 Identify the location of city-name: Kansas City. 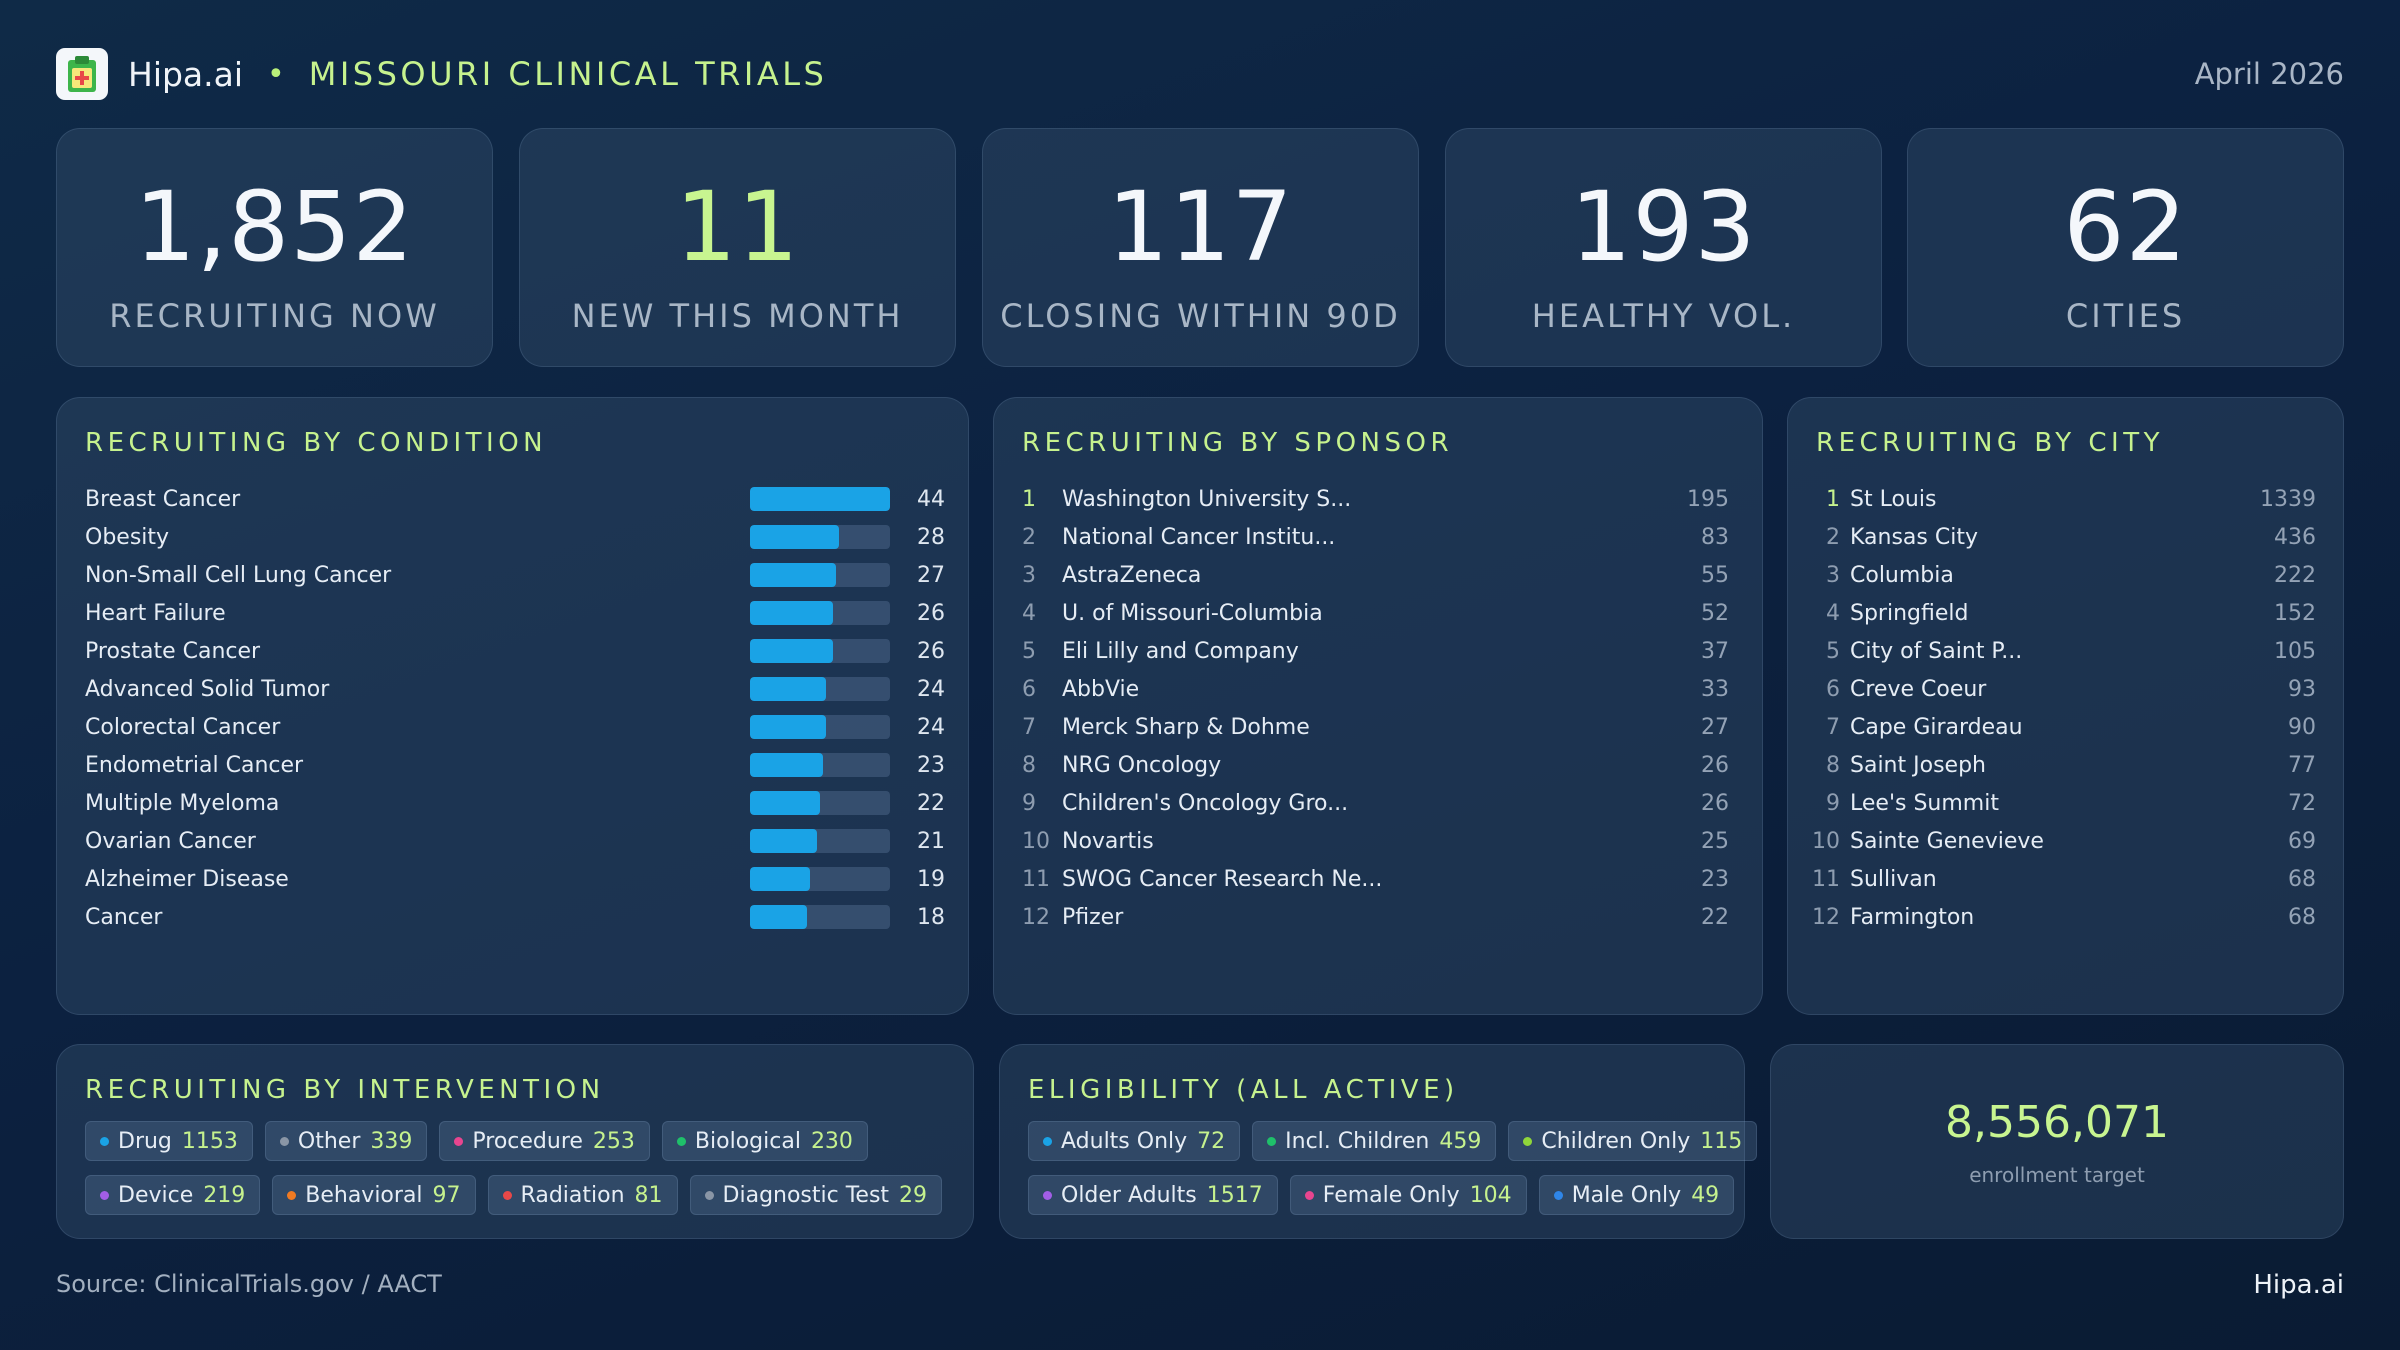
(1914, 537).